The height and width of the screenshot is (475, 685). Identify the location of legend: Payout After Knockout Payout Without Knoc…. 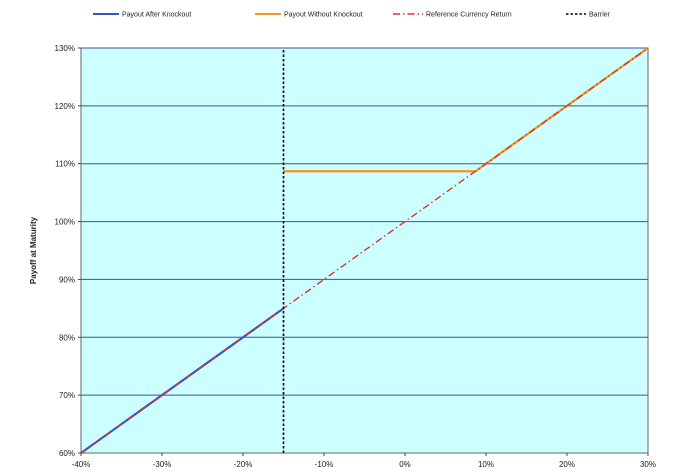
(352, 15).